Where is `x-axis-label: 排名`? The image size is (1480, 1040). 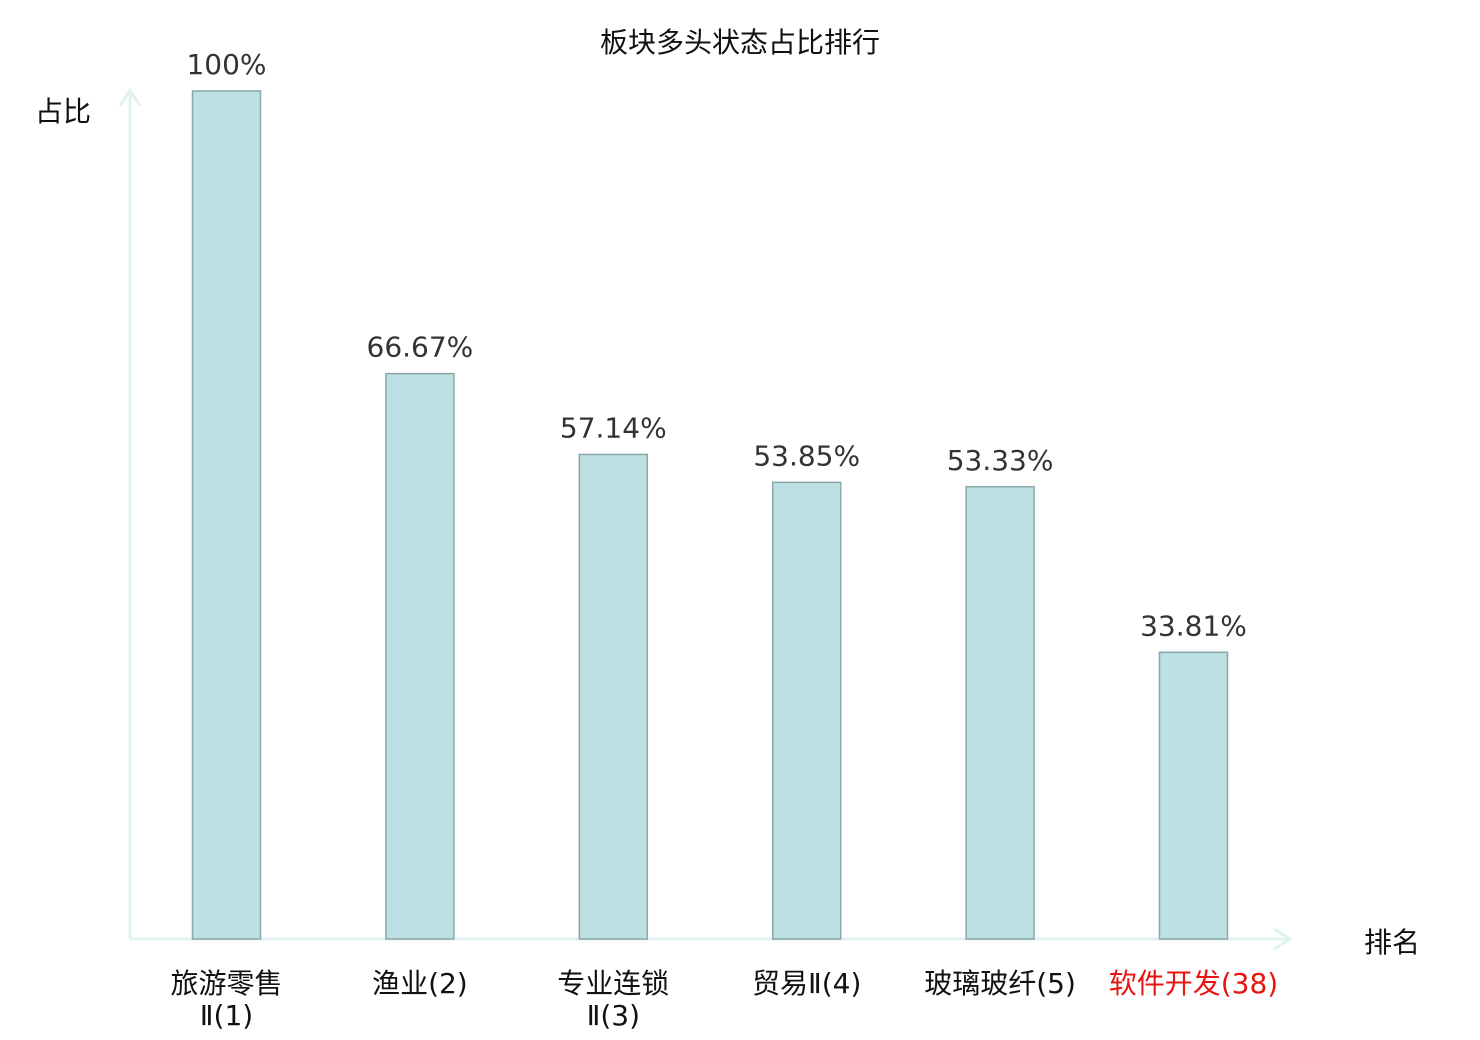 x-axis-label: 排名 is located at coordinates (1392, 942).